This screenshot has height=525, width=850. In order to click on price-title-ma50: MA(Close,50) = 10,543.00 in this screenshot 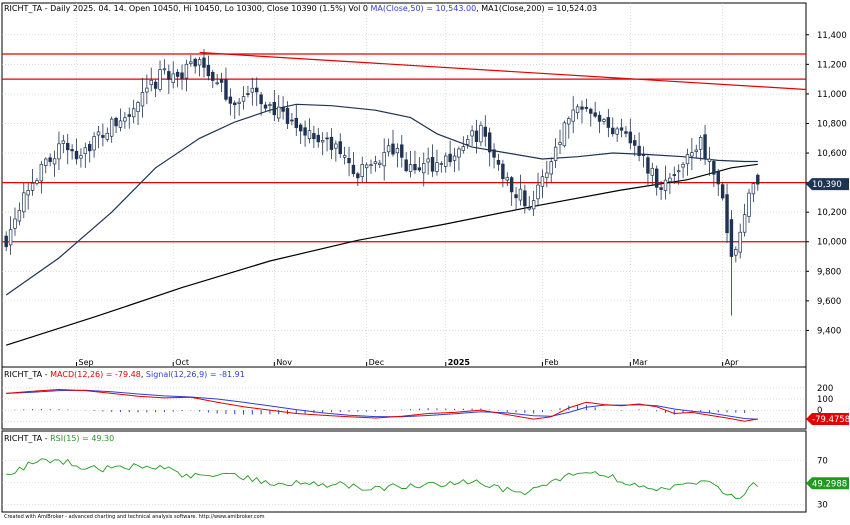, I will do `click(424, 8)`.